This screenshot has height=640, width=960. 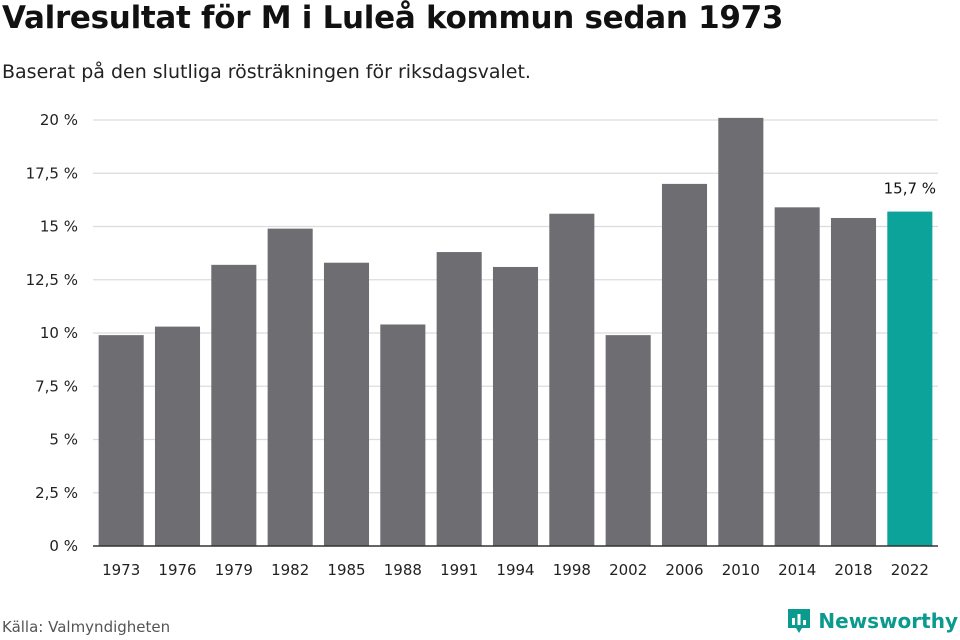 What do you see at coordinates (52, 280) in the screenshot?
I see `y-tick-label: 12,5 %` at bounding box center [52, 280].